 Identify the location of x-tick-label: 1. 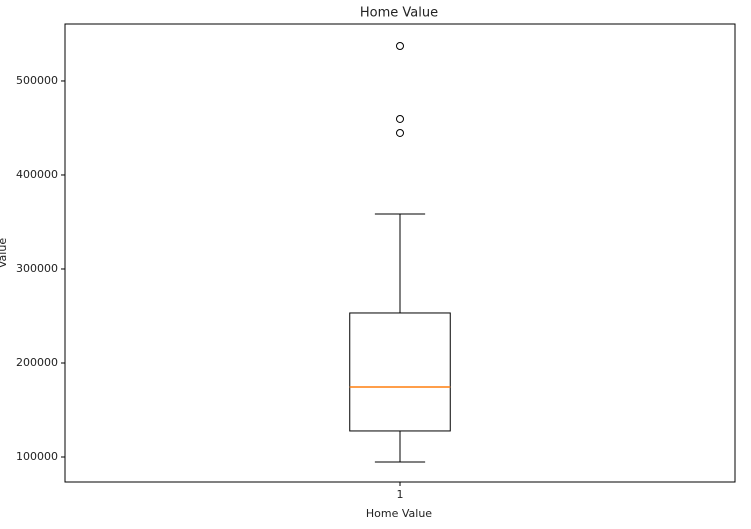
(400, 494).